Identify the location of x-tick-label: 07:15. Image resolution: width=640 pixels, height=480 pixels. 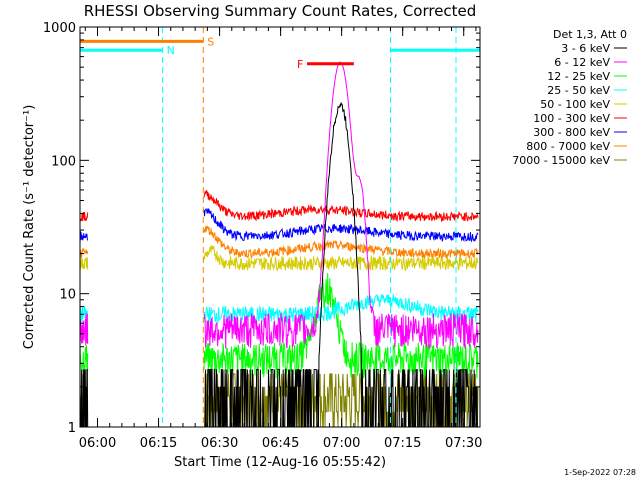
(402, 443).